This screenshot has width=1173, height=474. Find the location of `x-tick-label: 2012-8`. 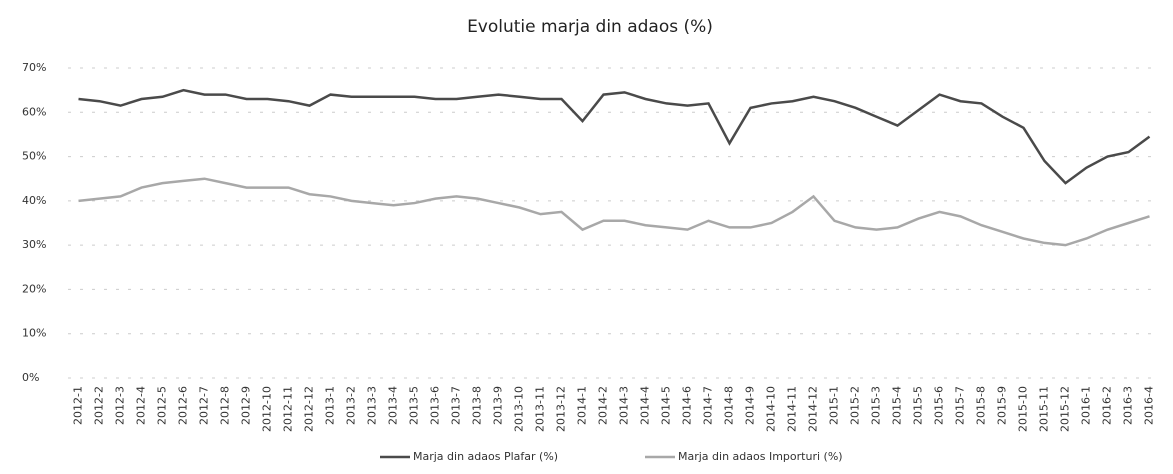

x-tick-label: 2012-8 is located at coordinates (225, 405).